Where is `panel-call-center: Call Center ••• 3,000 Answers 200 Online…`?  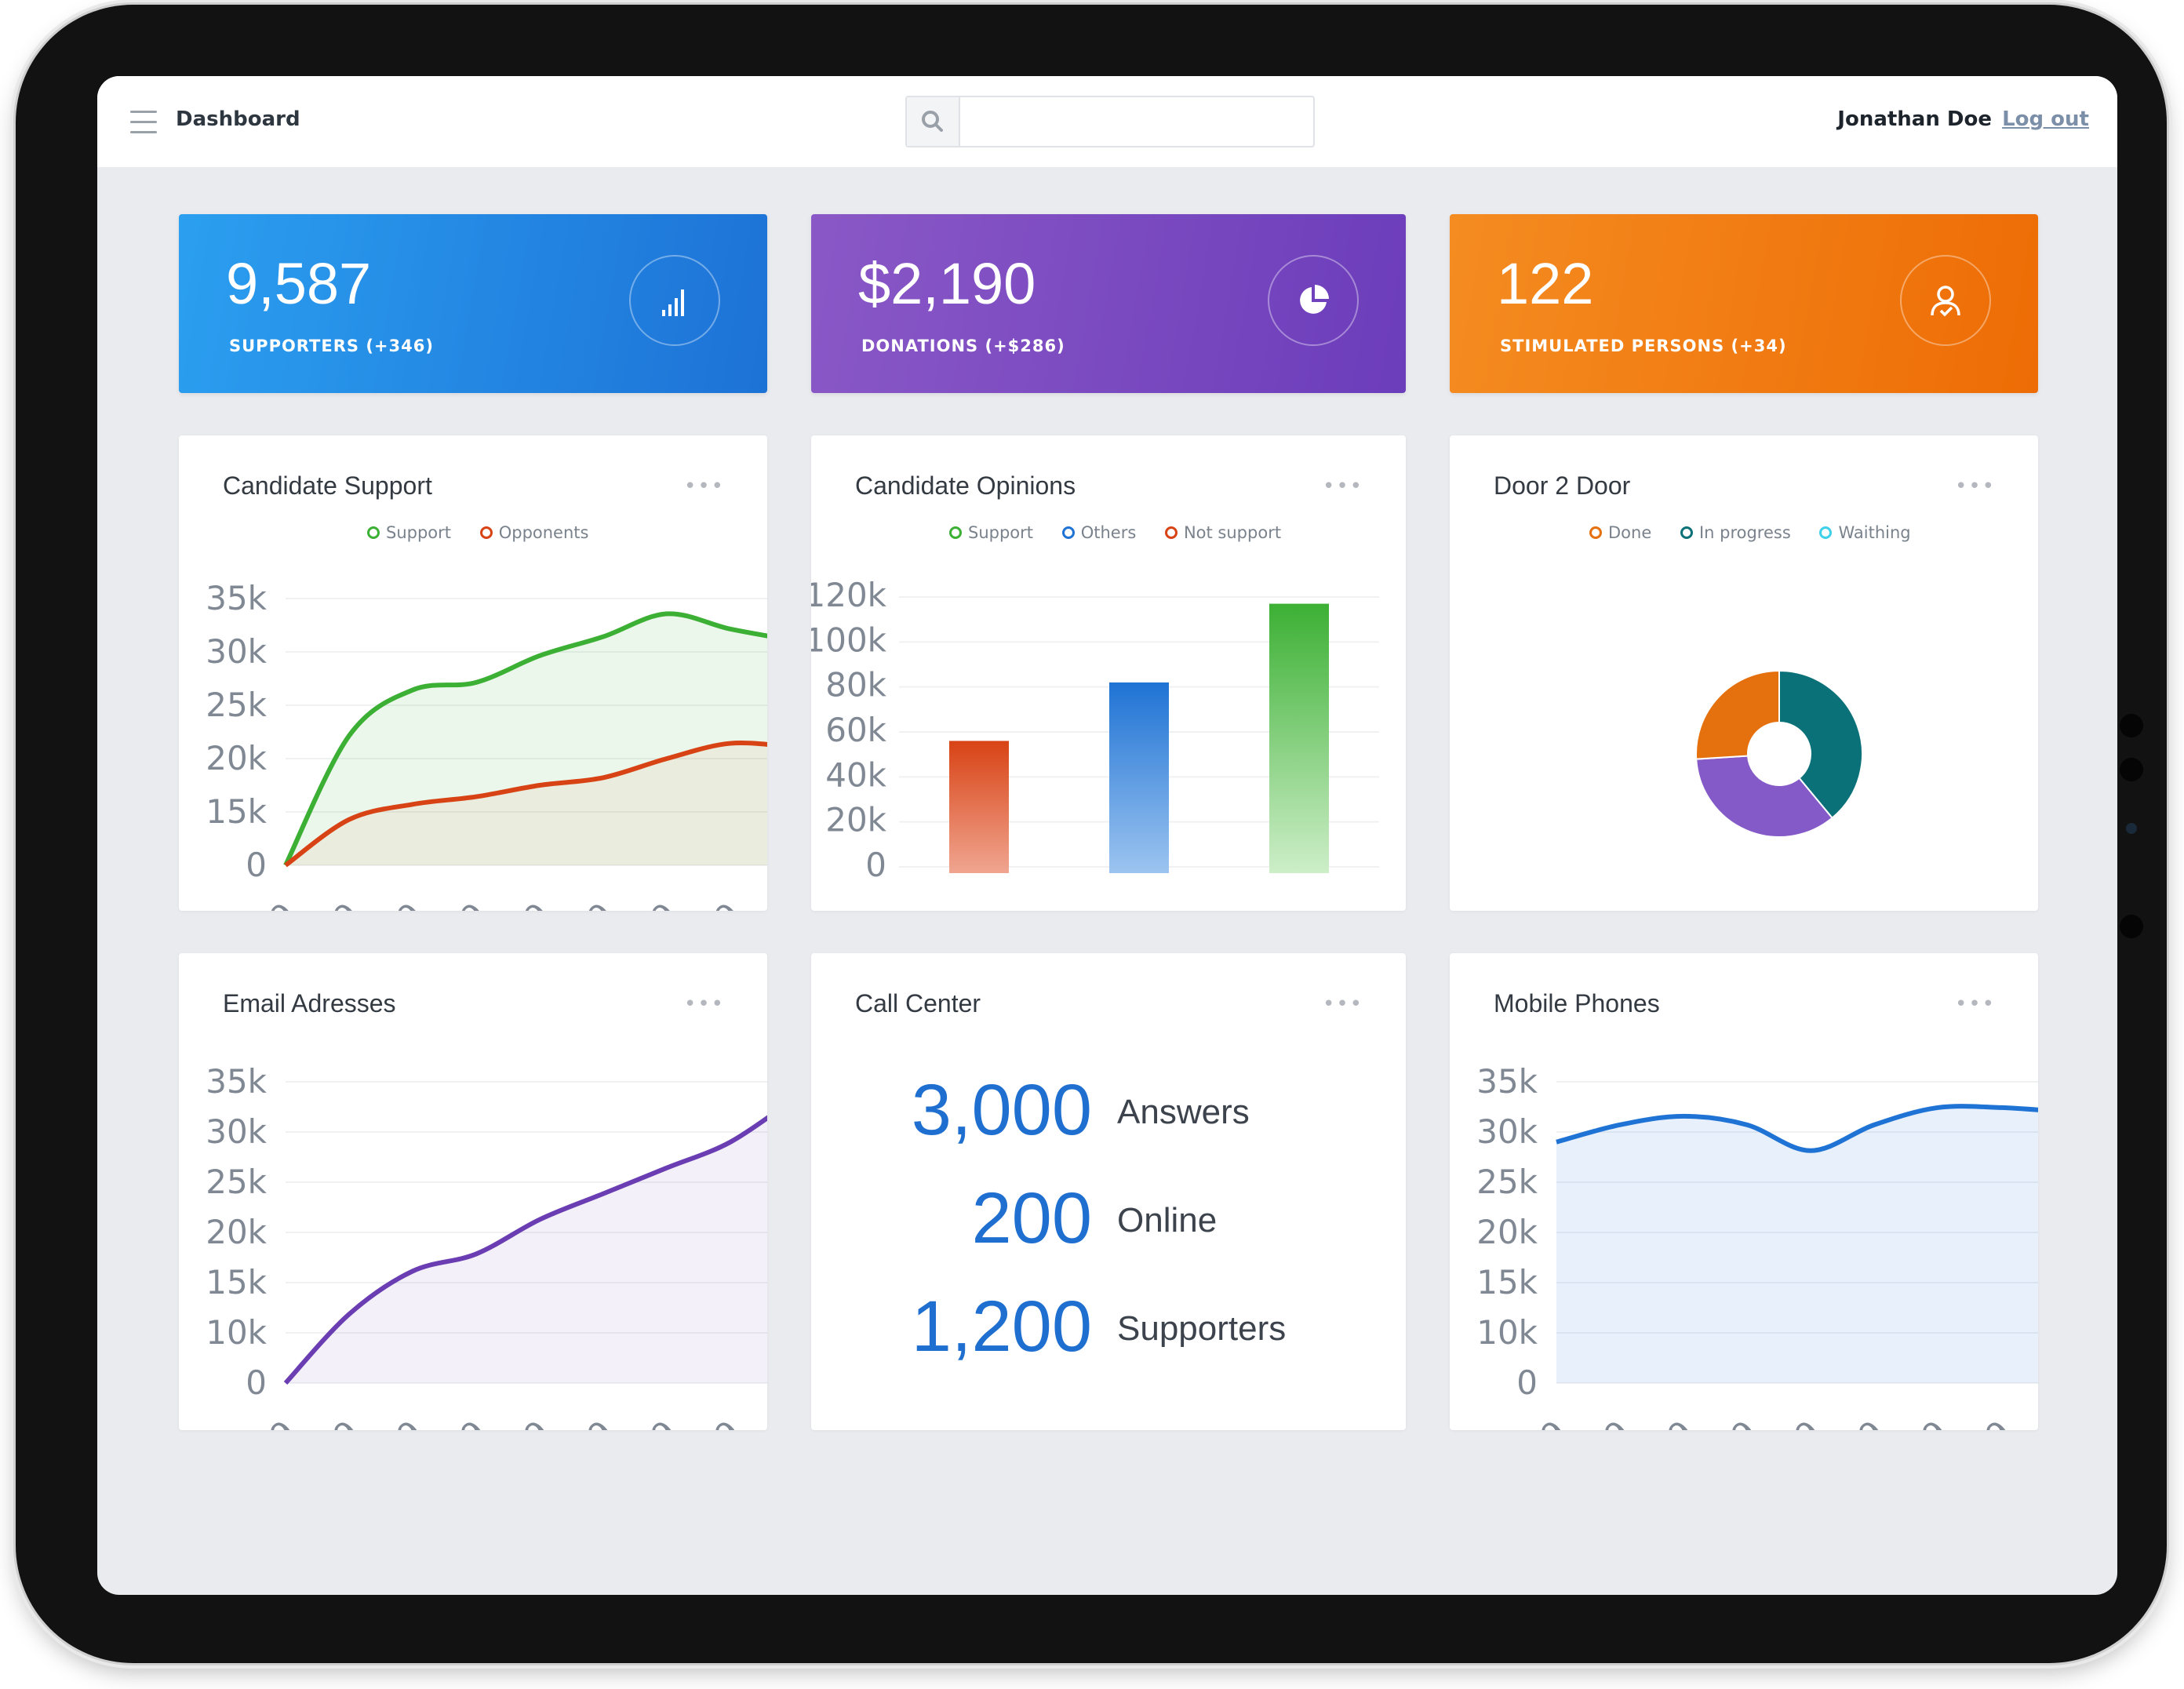 panel-call-center: Call Center ••• 3,000 Answers 200 Online… is located at coordinates (1108, 1191).